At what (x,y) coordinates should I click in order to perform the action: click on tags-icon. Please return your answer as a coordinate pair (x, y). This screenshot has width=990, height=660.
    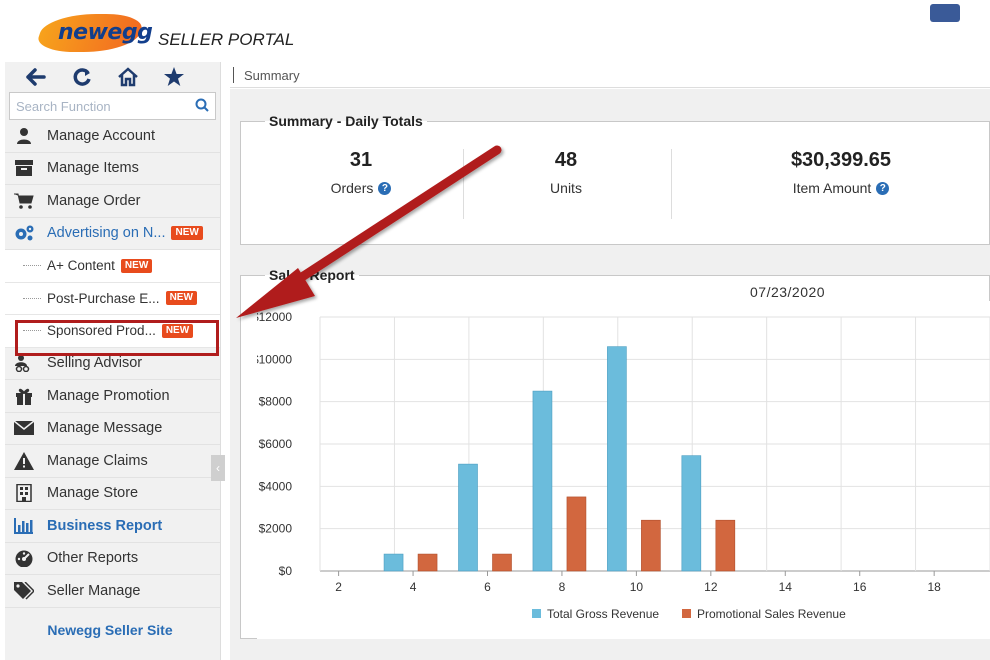
    Looking at the image, I should click on (24, 591).